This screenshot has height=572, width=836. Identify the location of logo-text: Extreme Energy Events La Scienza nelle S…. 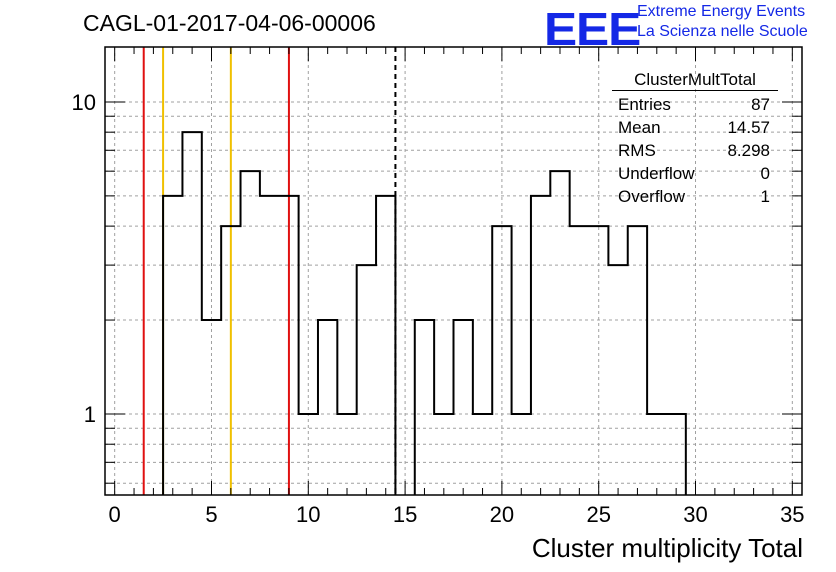
(722, 22).